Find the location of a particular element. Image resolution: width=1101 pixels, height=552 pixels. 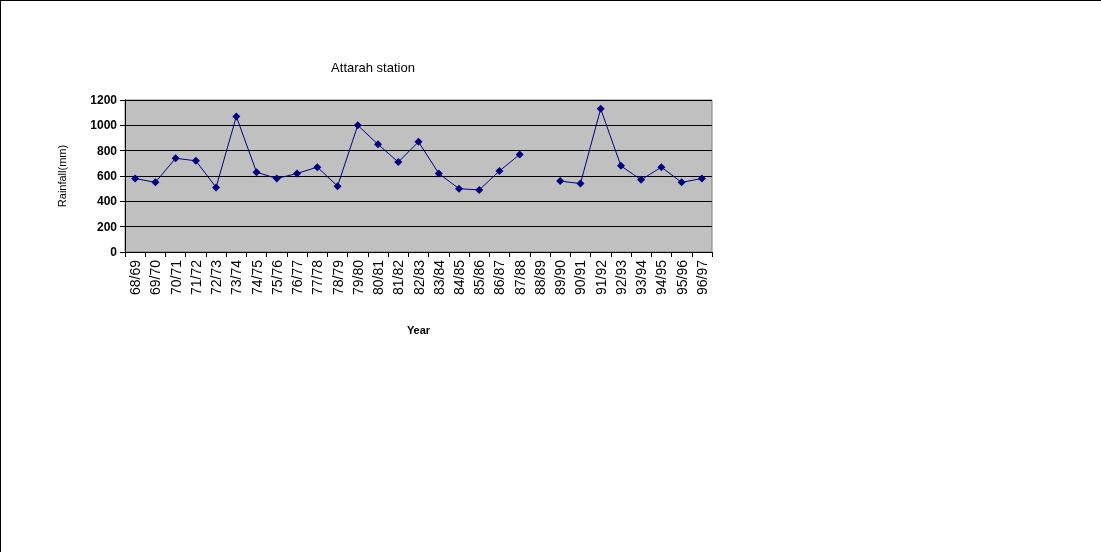

x-tick-label: 84/85 is located at coordinates (458, 277).